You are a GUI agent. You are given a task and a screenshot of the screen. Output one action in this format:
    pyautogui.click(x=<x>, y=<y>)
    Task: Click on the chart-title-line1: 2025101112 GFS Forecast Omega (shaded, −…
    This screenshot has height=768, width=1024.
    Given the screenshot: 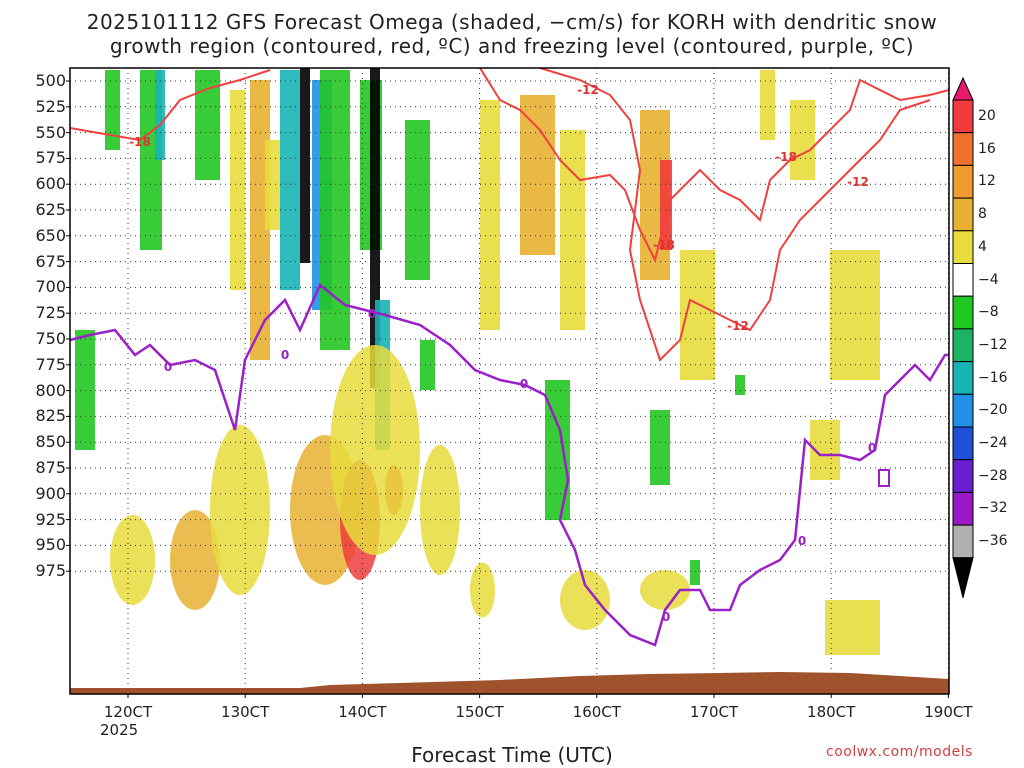 What is the action you would take?
    pyautogui.click(x=512, y=22)
    